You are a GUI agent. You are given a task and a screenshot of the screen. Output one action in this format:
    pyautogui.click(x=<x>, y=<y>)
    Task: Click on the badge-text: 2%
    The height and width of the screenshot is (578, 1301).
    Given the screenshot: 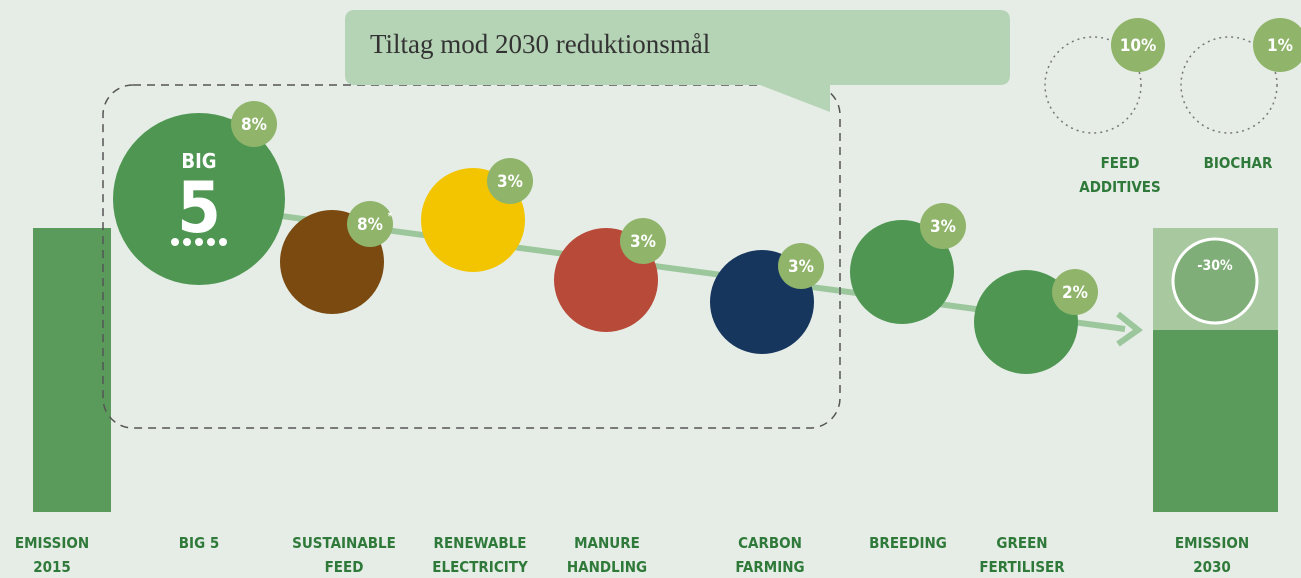 What is the action you would take?
    pyautogui.click(x=1075, y=293)
    